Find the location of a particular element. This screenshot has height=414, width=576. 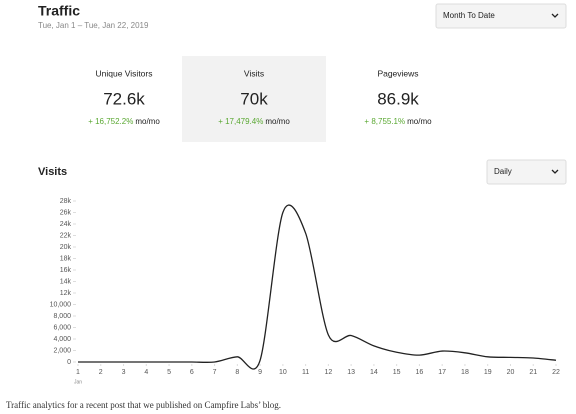

y-tick-label: 2,000 is located at coordinates (62, 350).